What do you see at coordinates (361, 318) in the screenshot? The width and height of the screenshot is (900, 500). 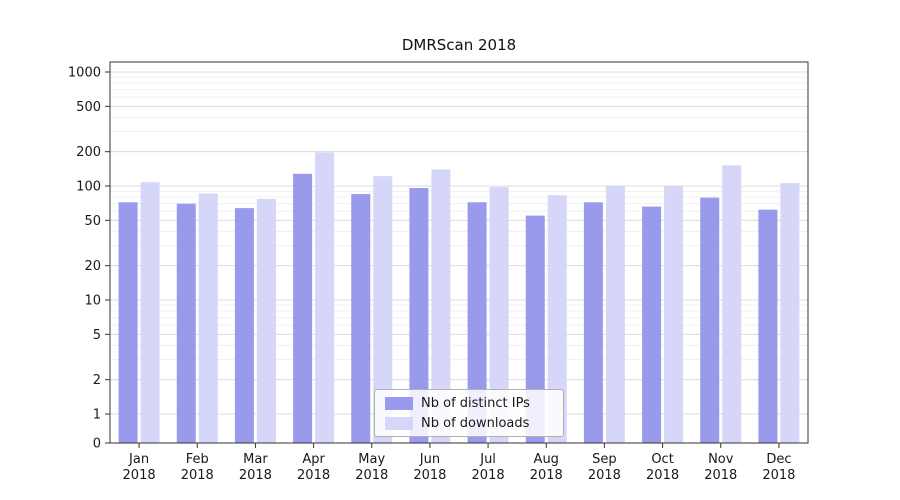 I see `bar-distinct-ips-may` at bounding box center [361, 318].